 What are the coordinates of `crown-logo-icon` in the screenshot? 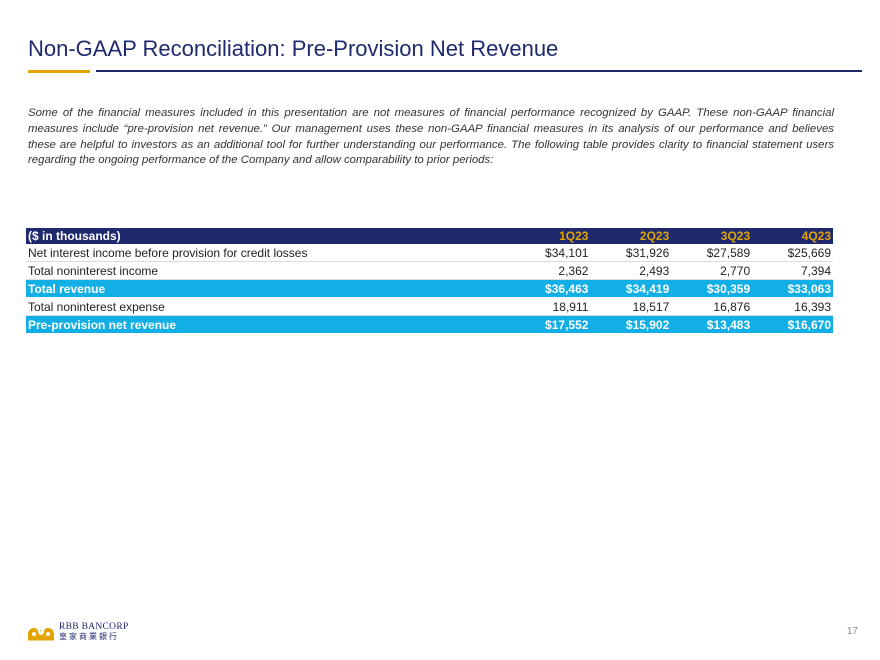 It's located at (41, 634).